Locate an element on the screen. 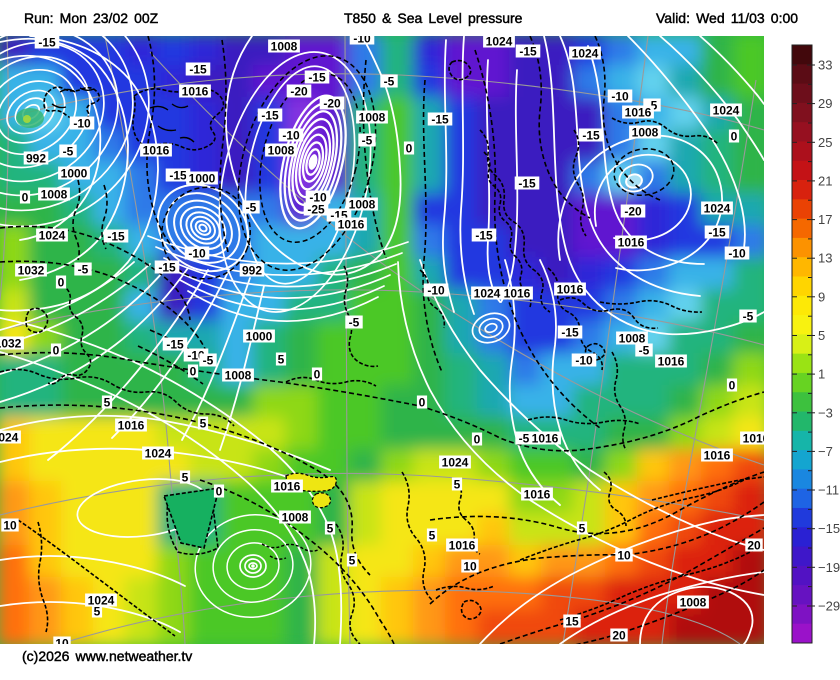  svg-text: 20 is located at coordinates (754, 546).